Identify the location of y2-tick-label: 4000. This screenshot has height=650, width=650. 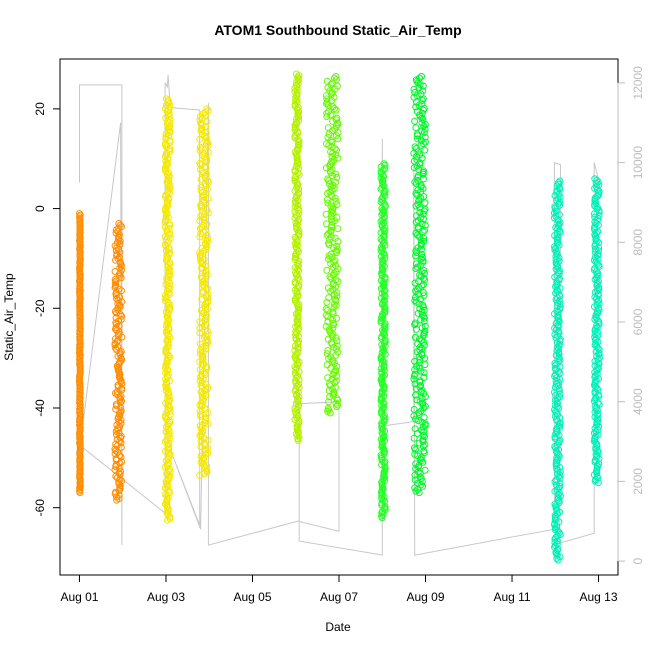
(638, 401).